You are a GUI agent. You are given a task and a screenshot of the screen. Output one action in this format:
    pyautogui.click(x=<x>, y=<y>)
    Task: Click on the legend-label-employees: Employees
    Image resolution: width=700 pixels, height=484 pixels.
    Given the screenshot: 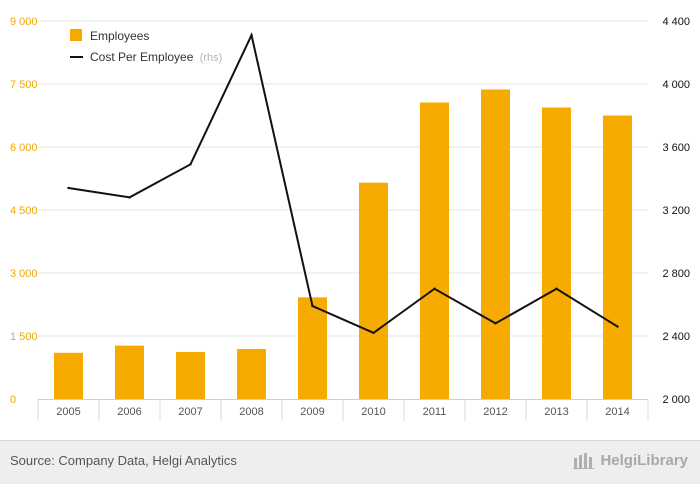 What is the action you would take?
    pyautogui.click(x=119, y=36)
    